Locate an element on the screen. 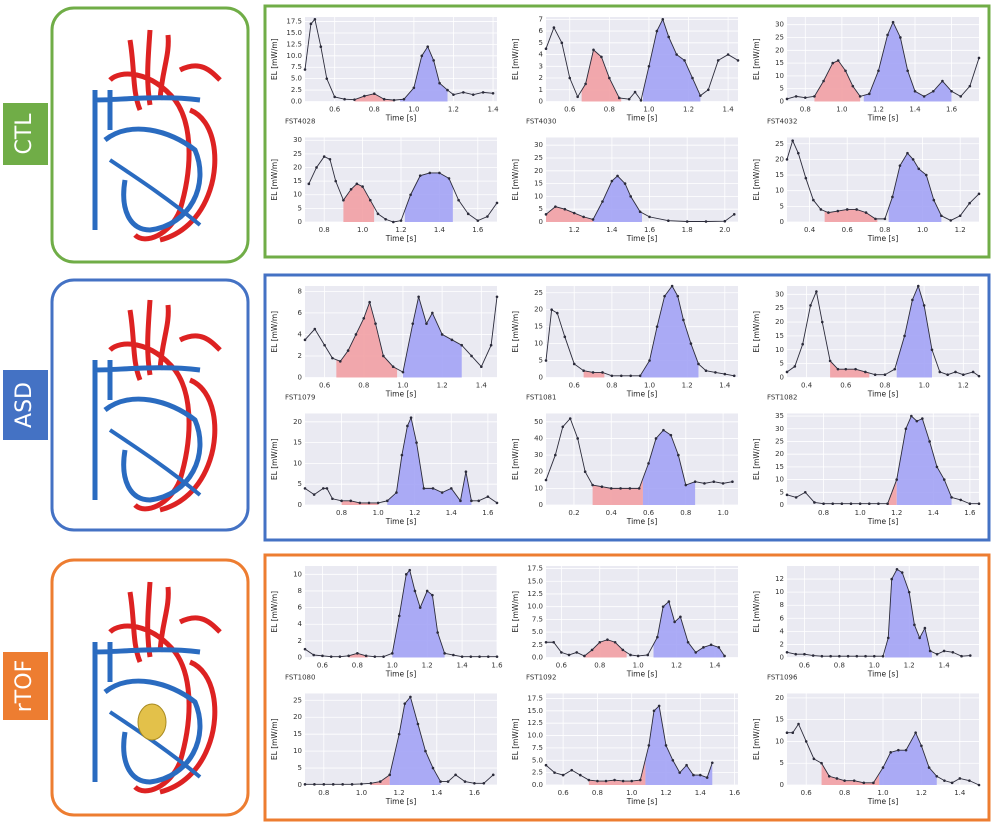  y-tick-label: 0 is located at coordinates (541, 505).